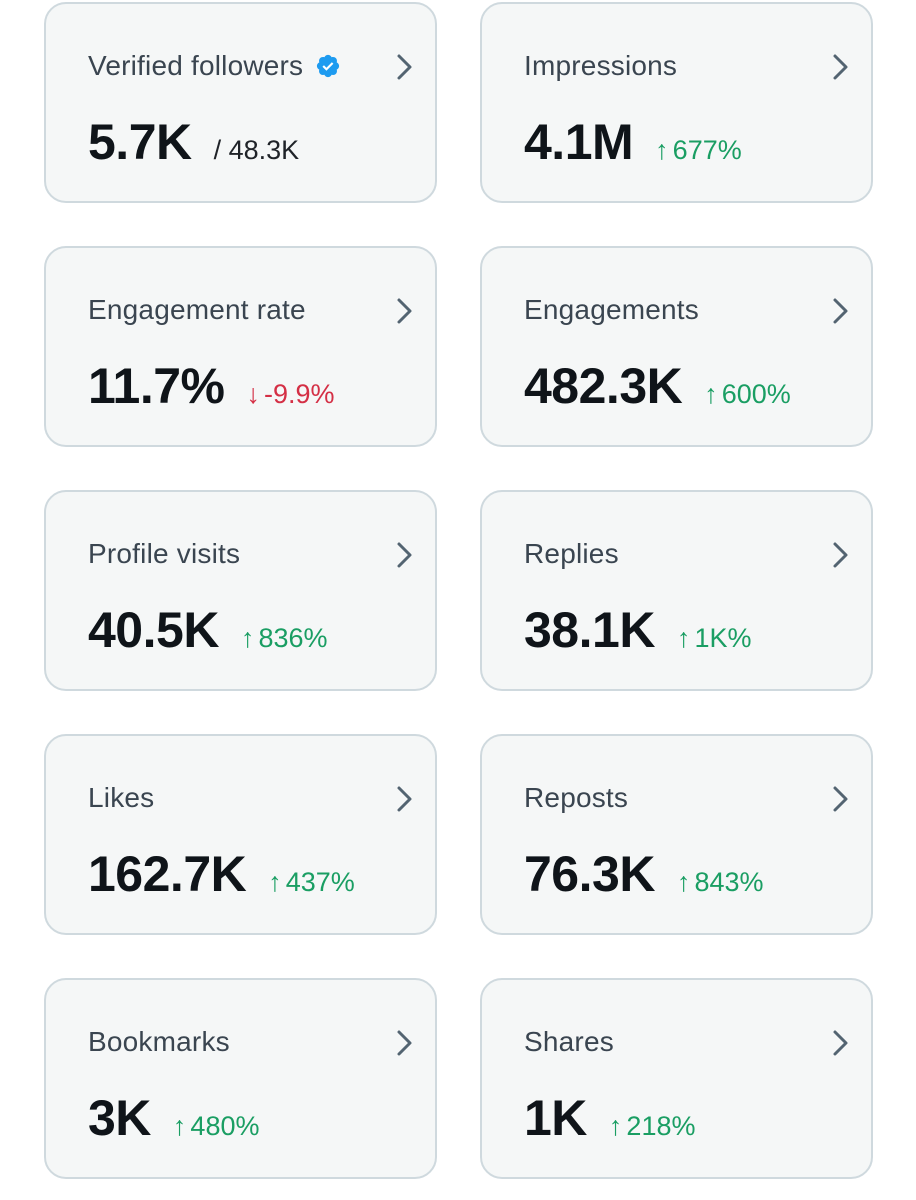 The image size is (916, 1200). Describe the element at coordinates (164, 553) in the screenshot. I see `card-label: Profile visits` at that location.